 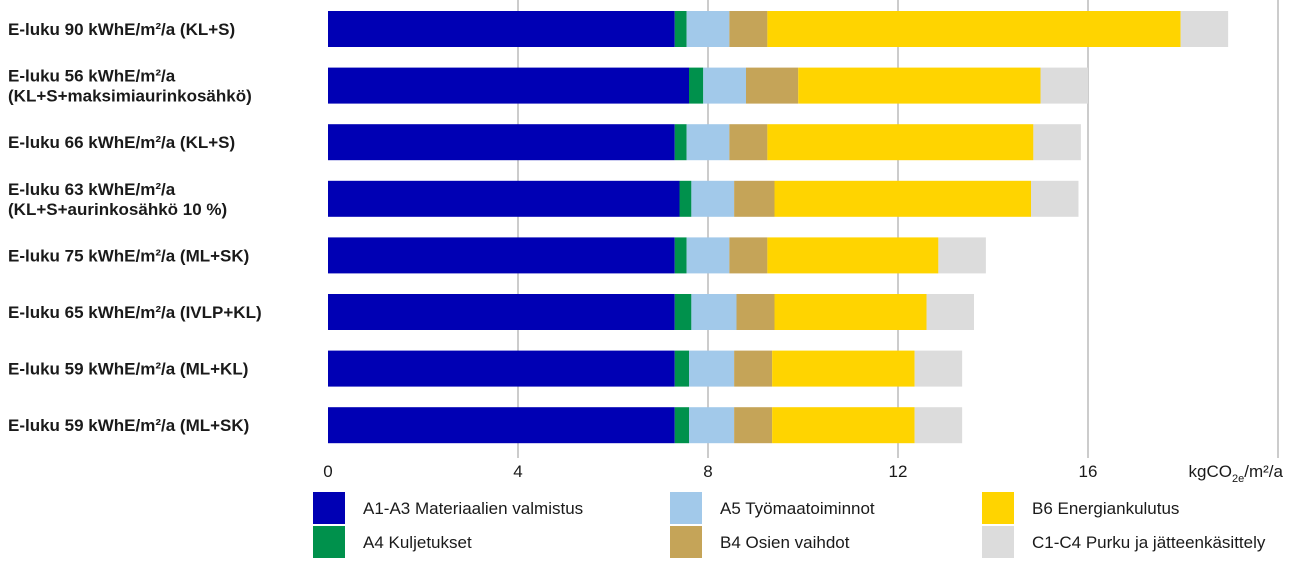 What do you see at coordinates (797, 508) in the screenshot?
I see `legend-label: A5 Työmaatoiminnot` at bounding box center [797, 508].